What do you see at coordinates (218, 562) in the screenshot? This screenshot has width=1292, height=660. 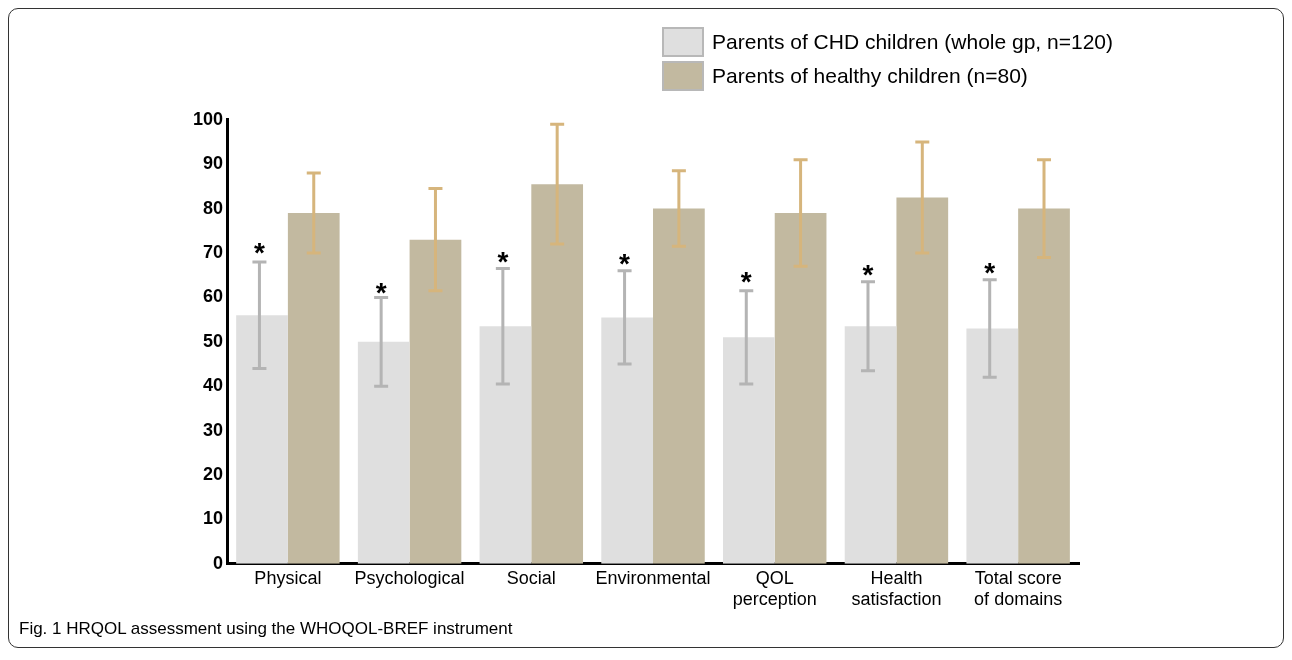 I see `y-tick-label: 0` at bounding box center [218, 562].